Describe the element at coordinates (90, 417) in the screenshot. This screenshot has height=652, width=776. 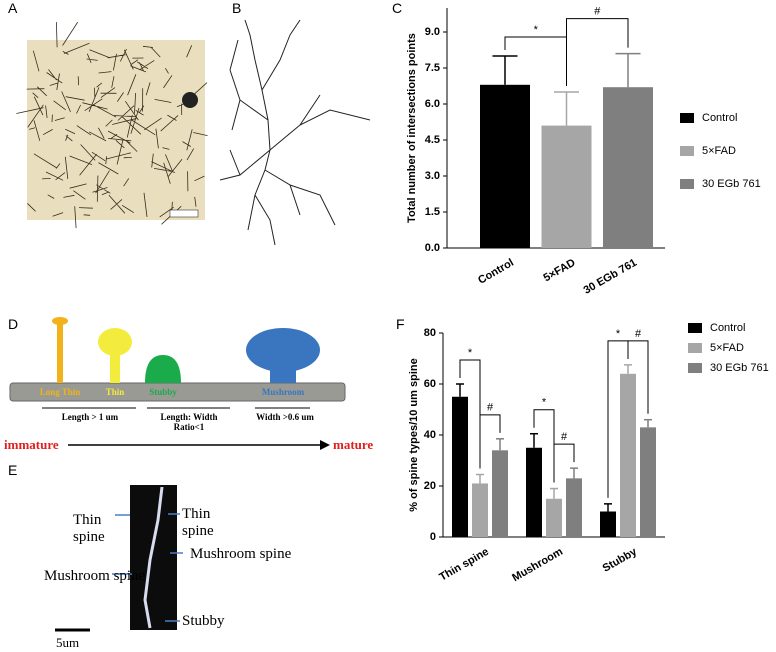
I see `criteria-text: Length > 1 um` at that location.